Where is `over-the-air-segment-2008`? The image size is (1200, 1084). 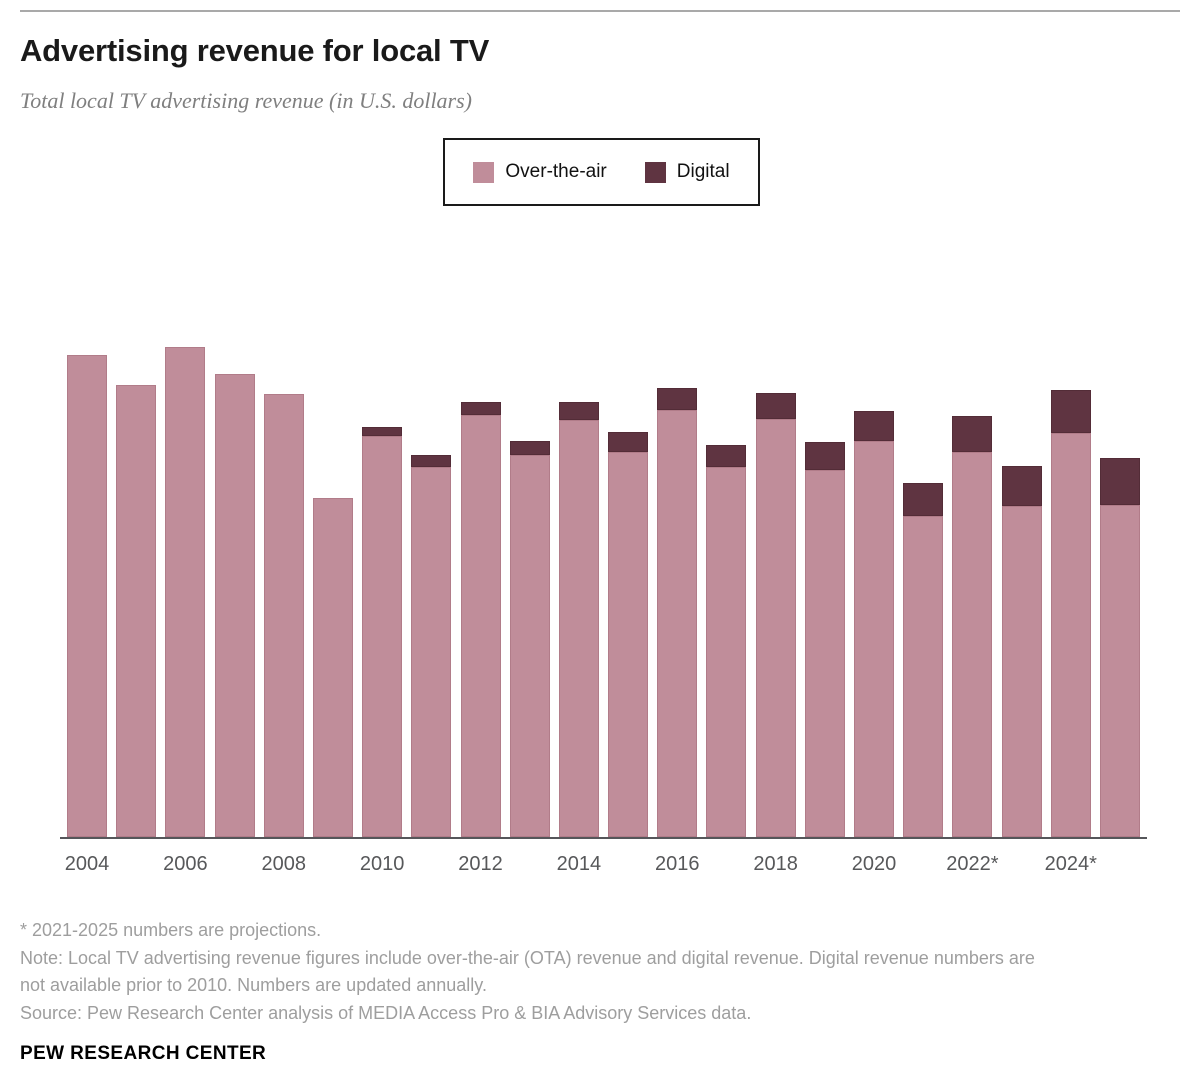 over-the-air-segment-2008 is located at coordinates (283, 615).